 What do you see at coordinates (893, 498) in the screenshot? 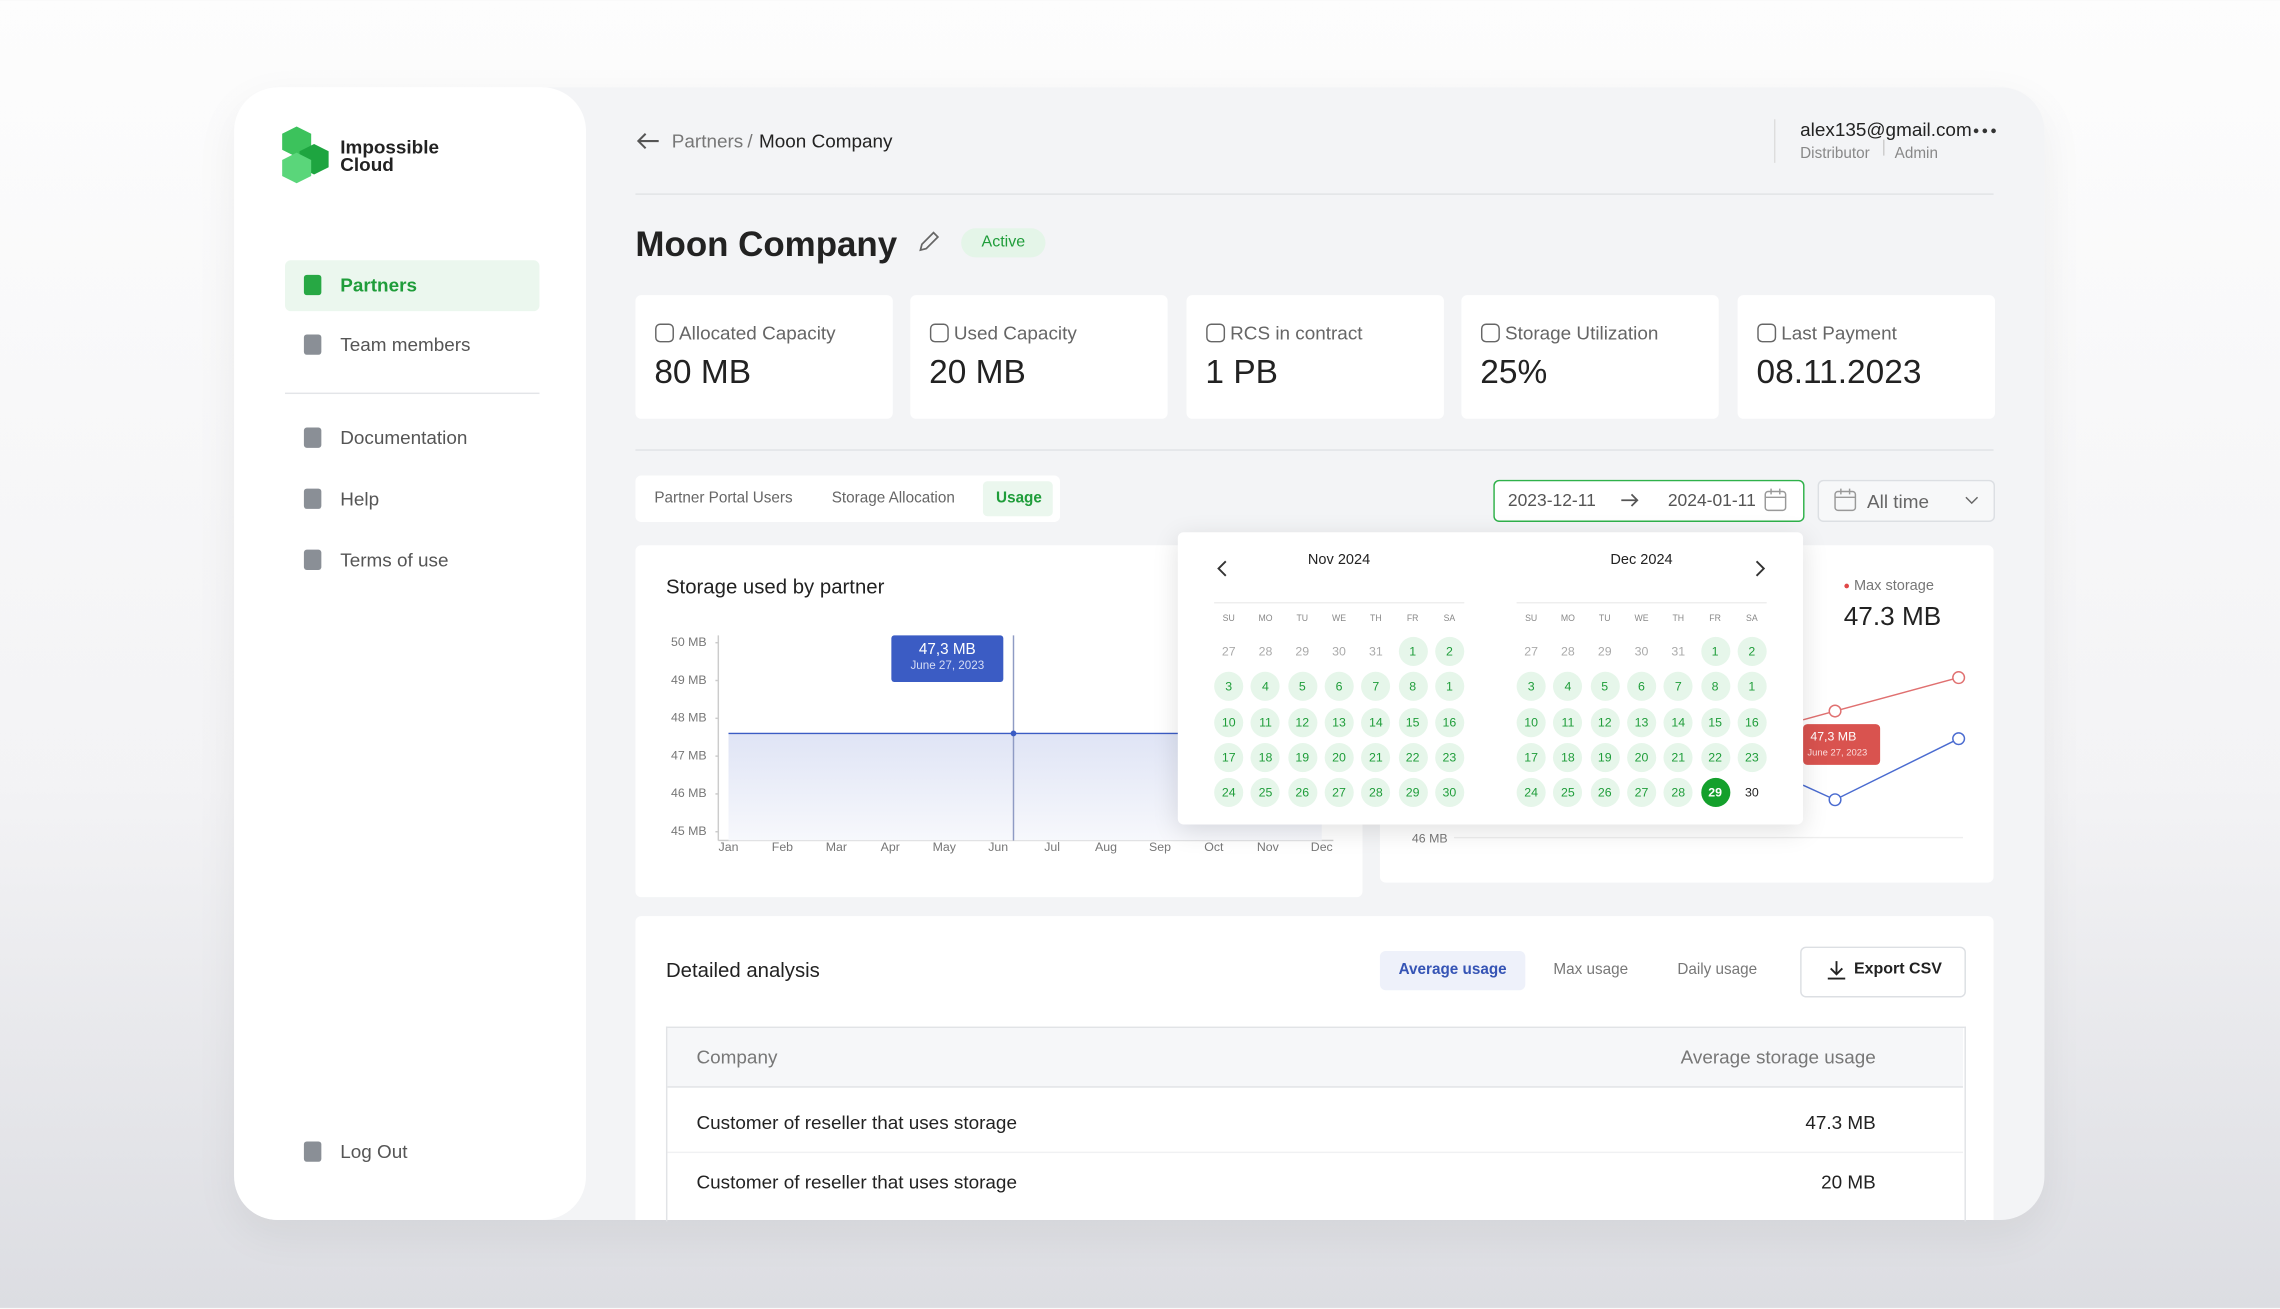
I see `tab: Storage Allocation` at bounding box center [893, 498].